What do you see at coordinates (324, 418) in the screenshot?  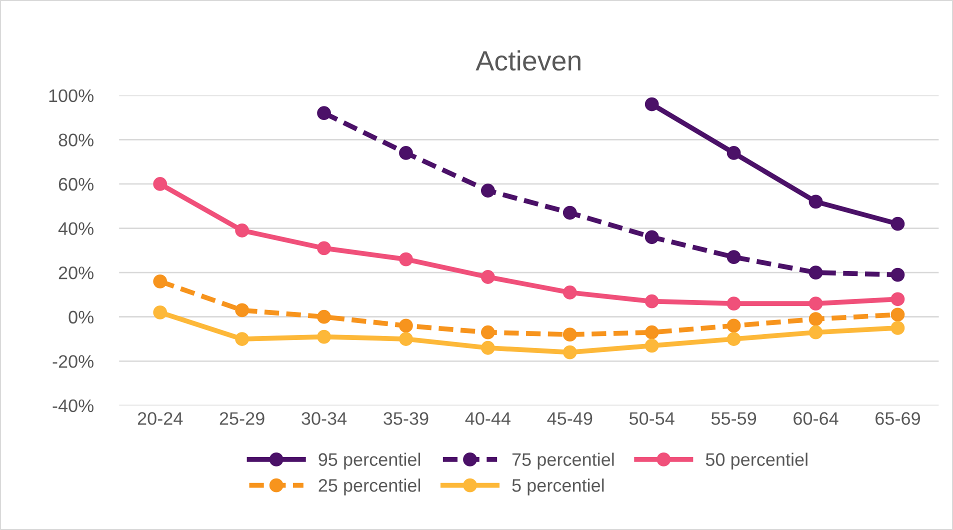 I see `x-tick-label: 30-34` at bounding box center [324, 418].